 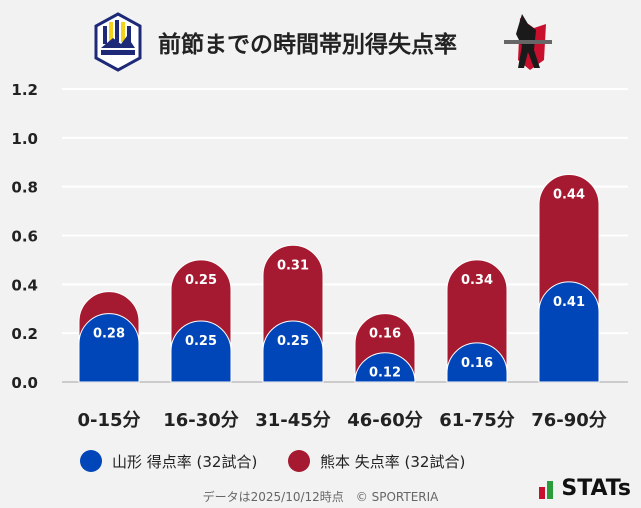 I want to click on y-tick-label: 1.2, so click(x=24, y=90).